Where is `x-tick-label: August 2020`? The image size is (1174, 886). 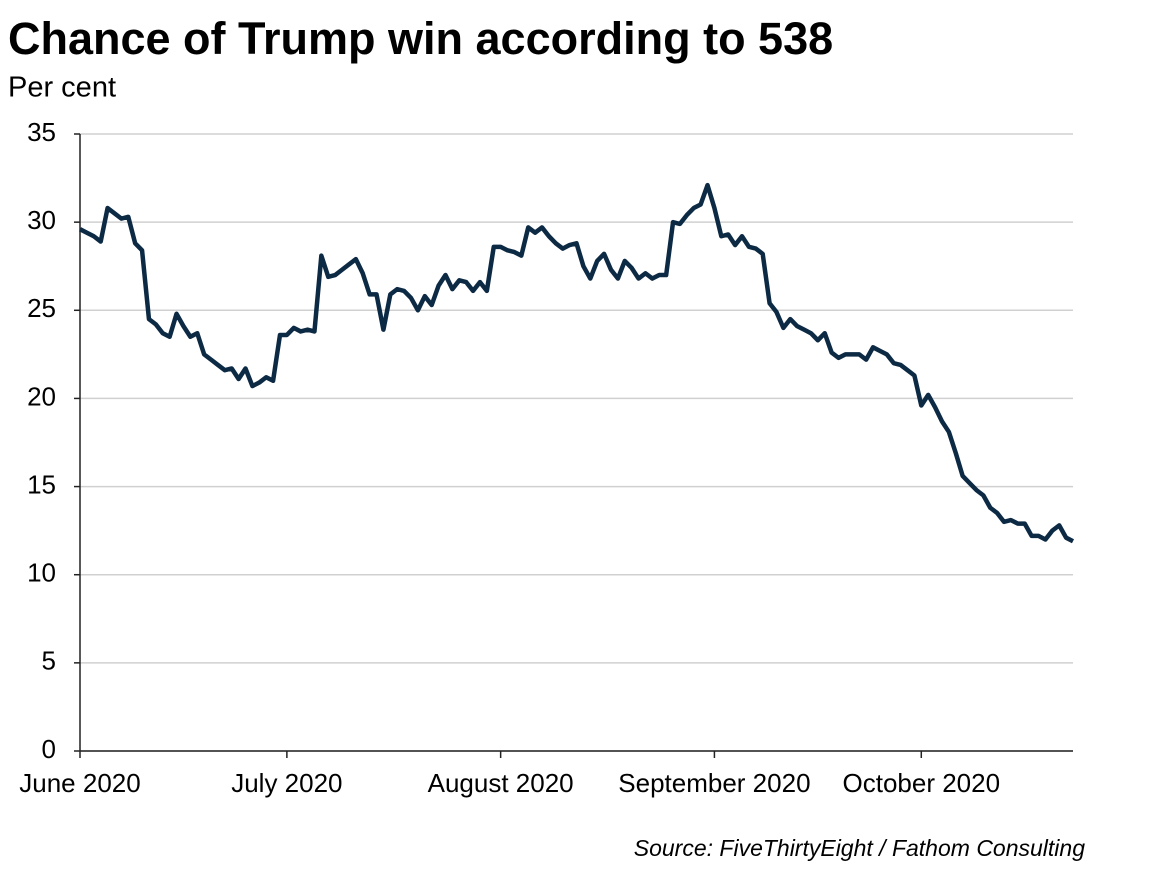
x-tick-label: August 2020 is located at coordinates (501, 783).